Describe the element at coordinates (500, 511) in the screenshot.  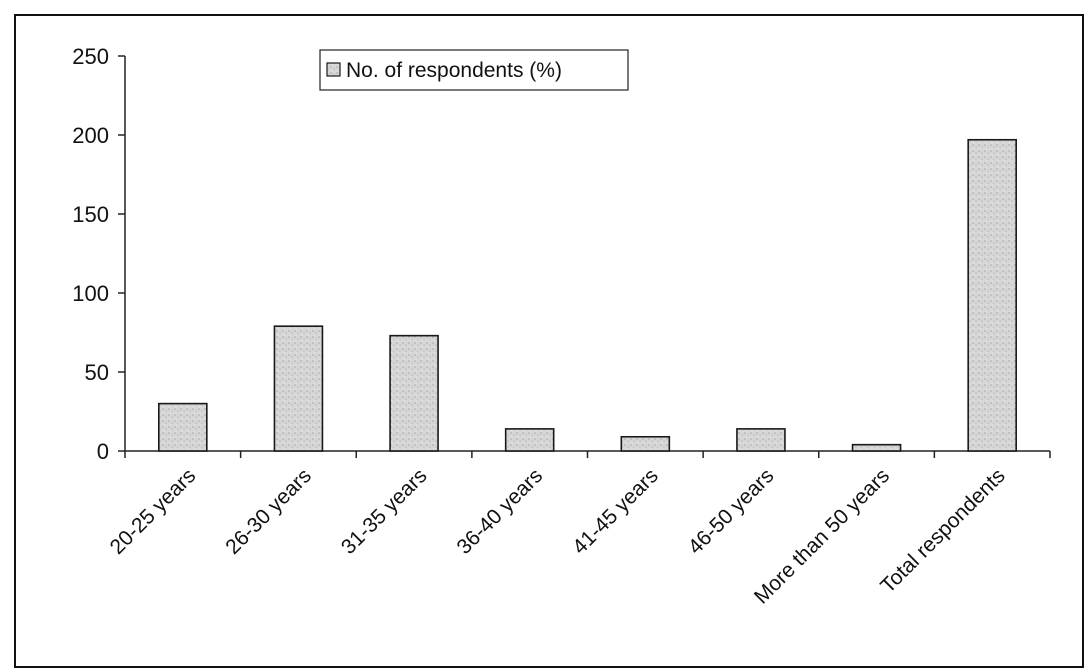
I see `x-category-label: 36-40 years` at that location.